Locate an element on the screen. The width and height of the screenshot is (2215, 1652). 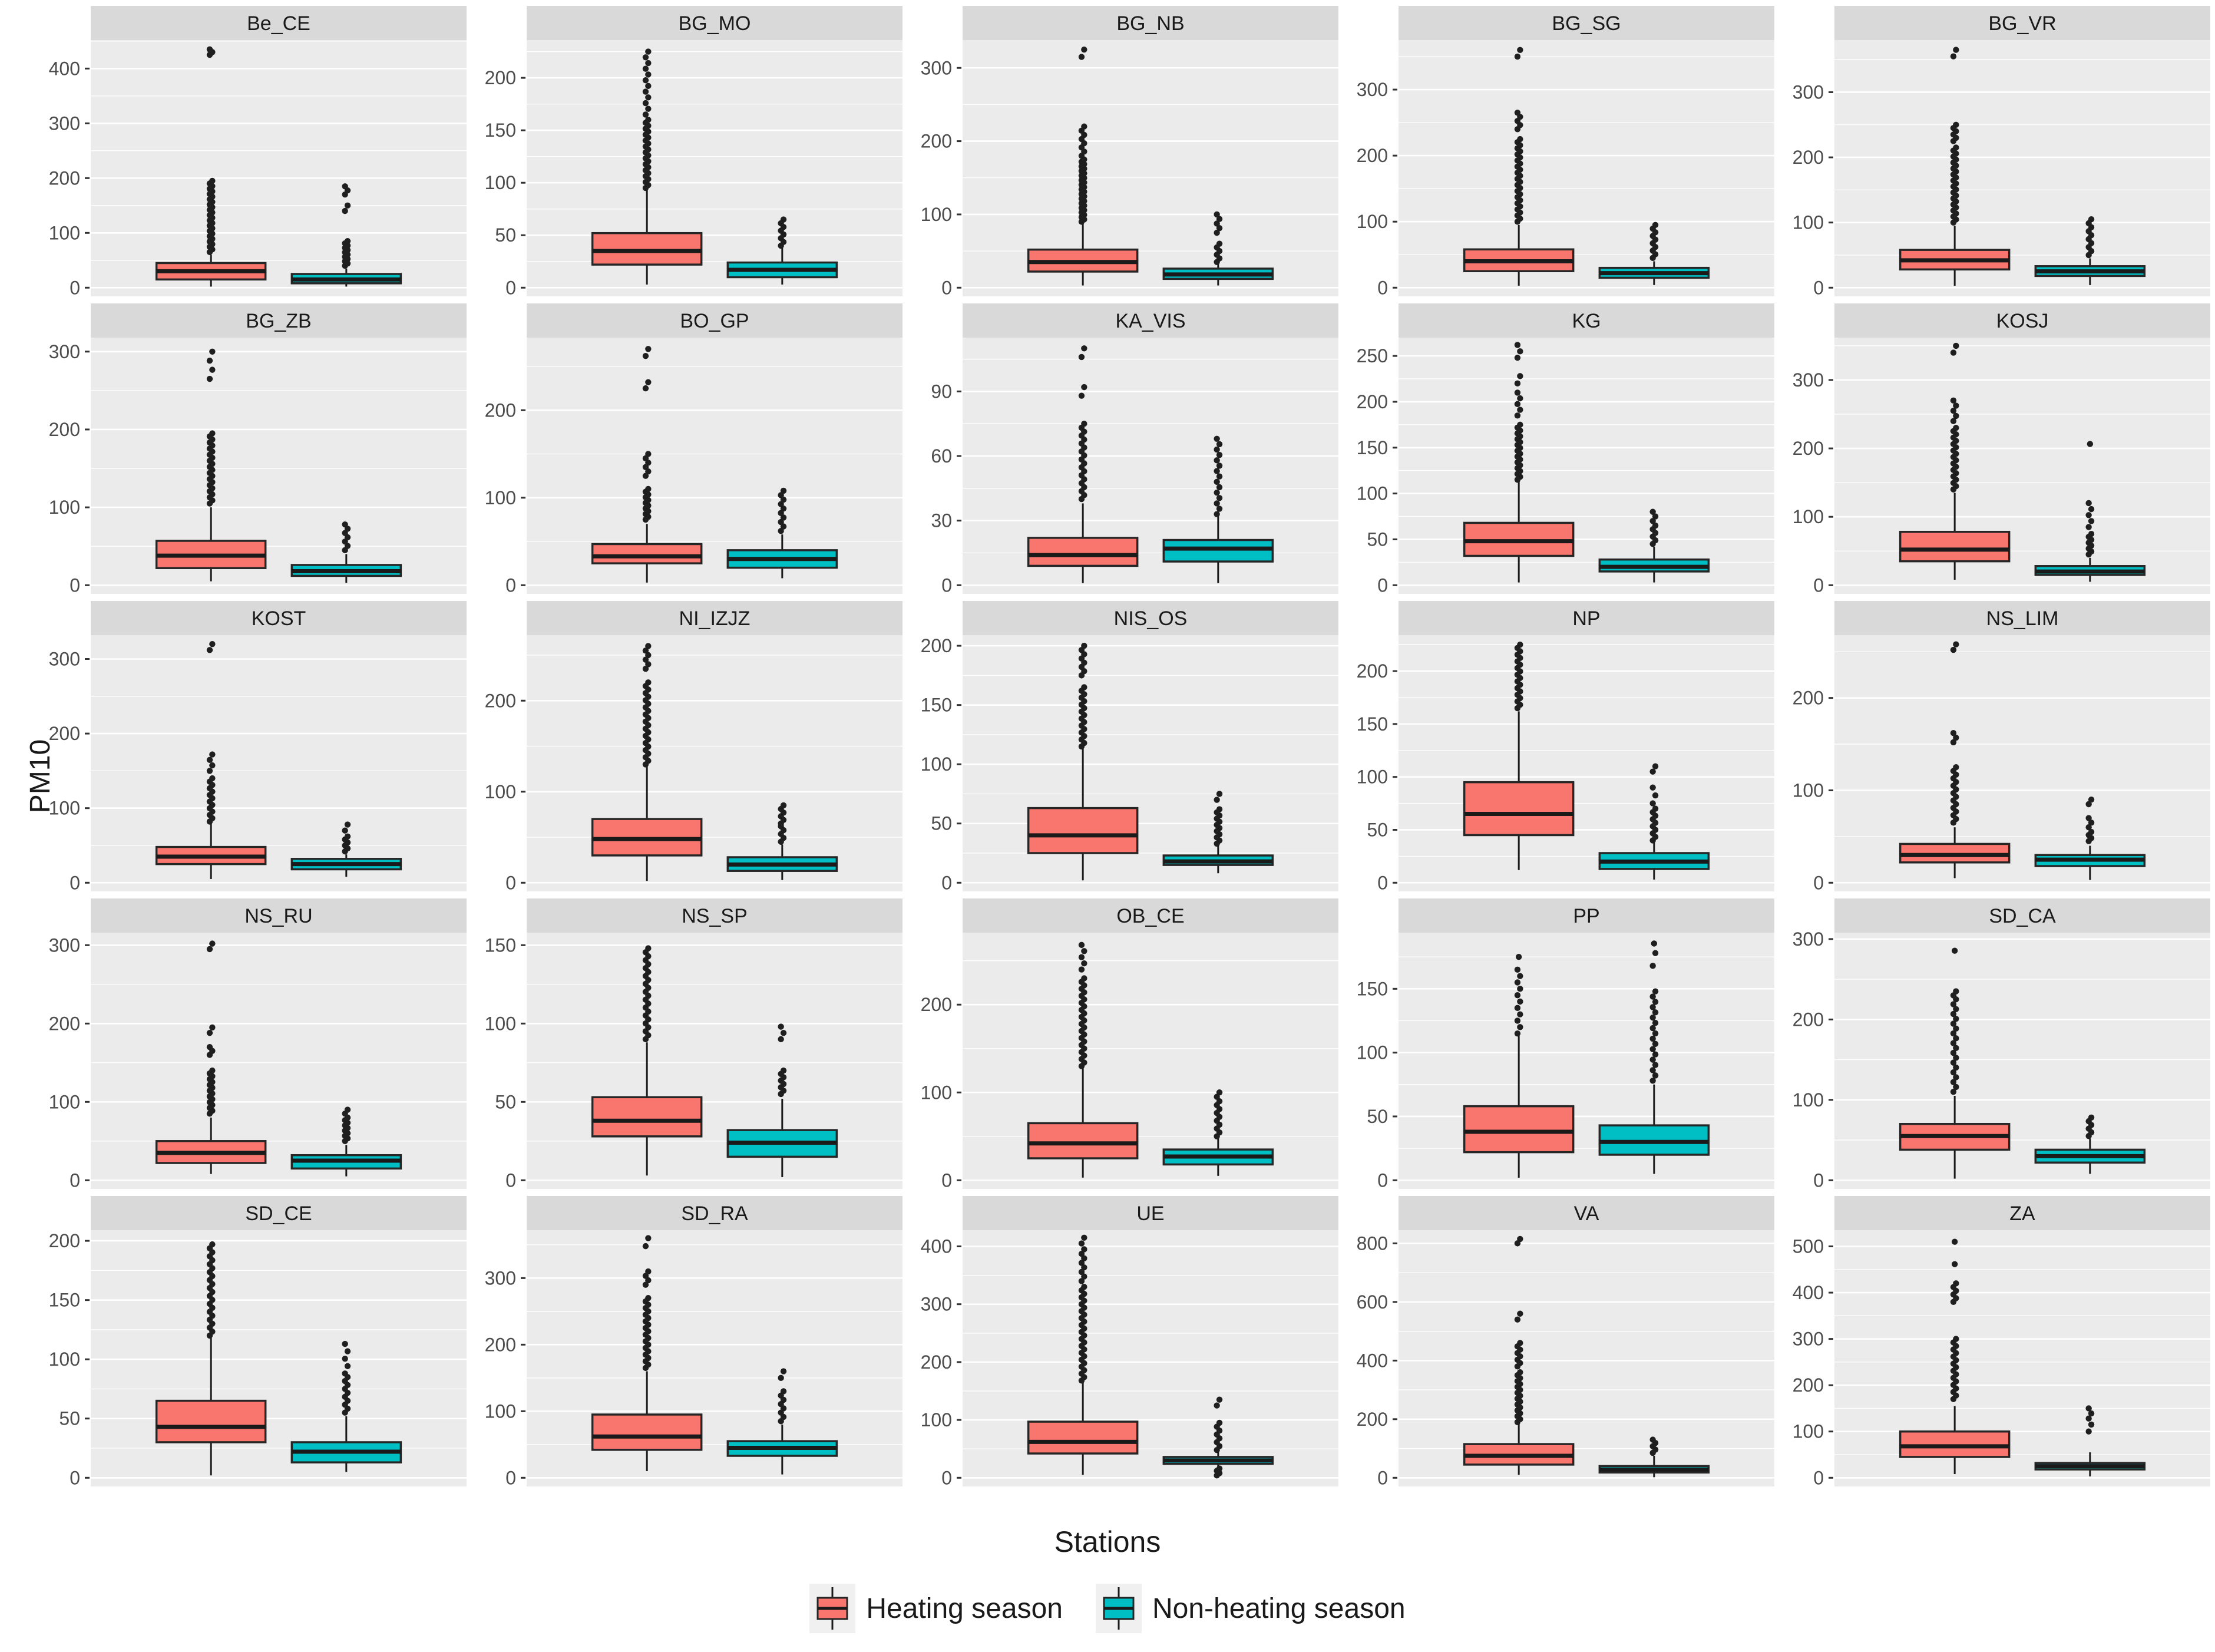
facet-panel-Be_CE: Be_CE 0 100 200 300 400 is located at coordinates (258, 152).